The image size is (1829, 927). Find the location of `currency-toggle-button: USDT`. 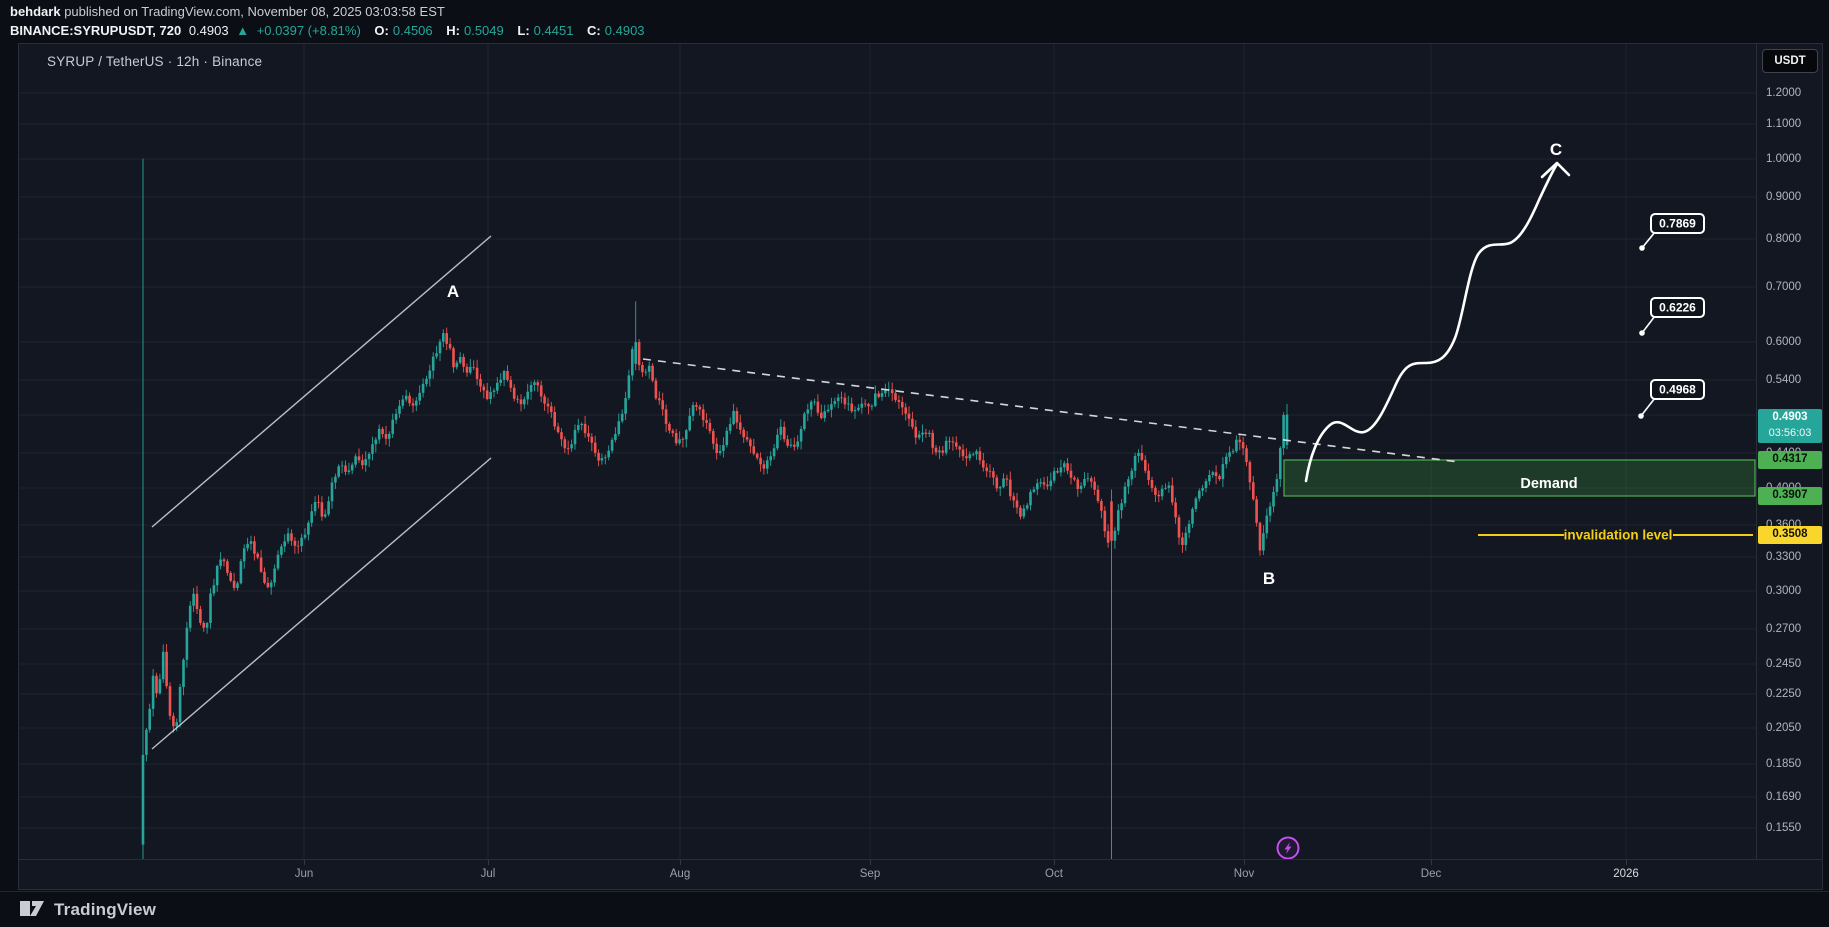

currency-toggle-button: USDT is located at coordinates (1790, 61).